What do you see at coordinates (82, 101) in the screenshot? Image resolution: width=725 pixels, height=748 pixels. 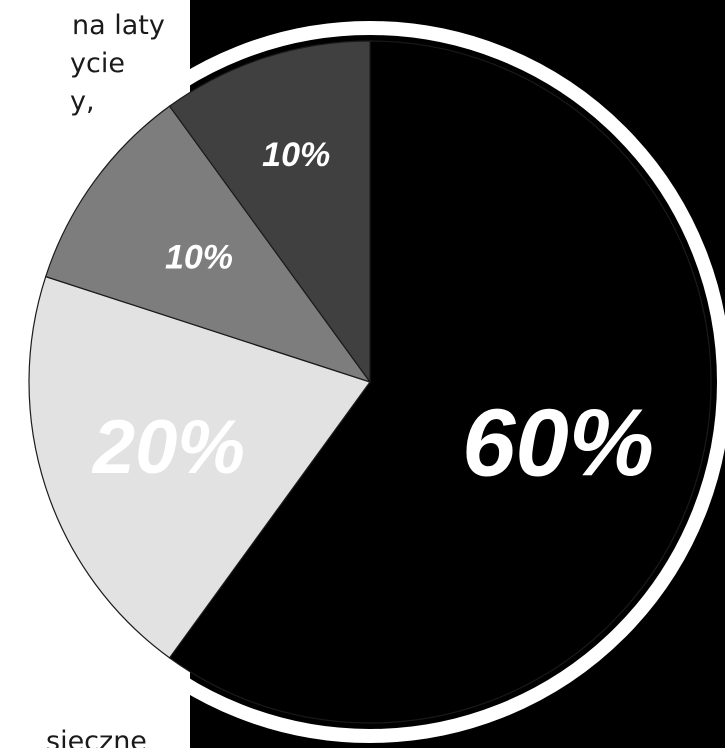 I see `text-fragment-3: y,` at bounding box center [82, 101].